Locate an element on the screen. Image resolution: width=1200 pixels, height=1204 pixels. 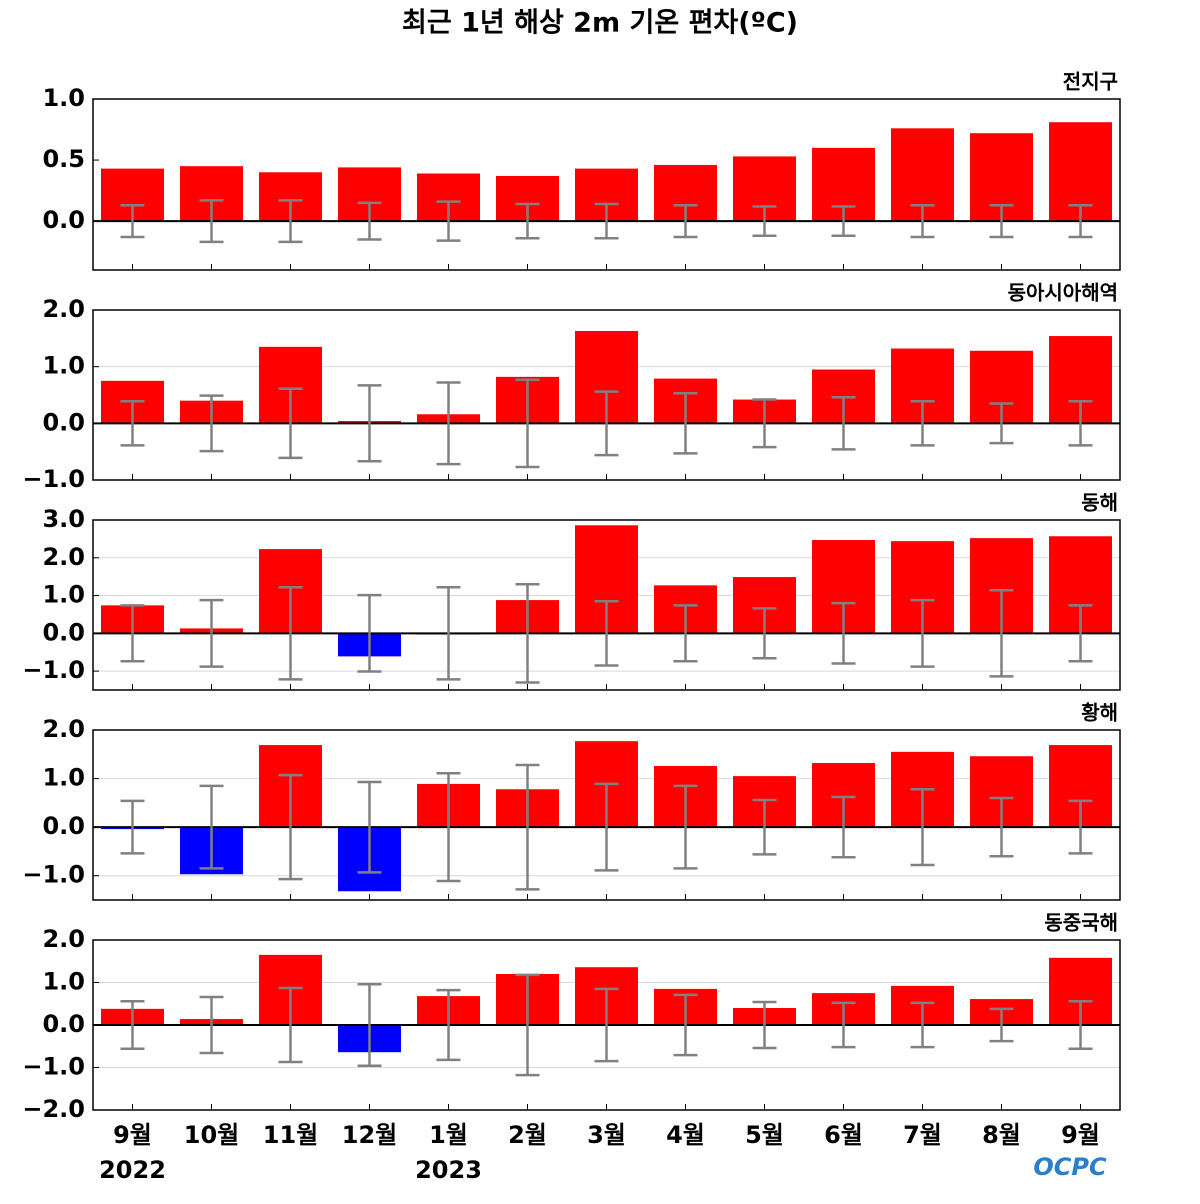
panel-subtitle: 전지구 is located at coordinates (1090, 82).